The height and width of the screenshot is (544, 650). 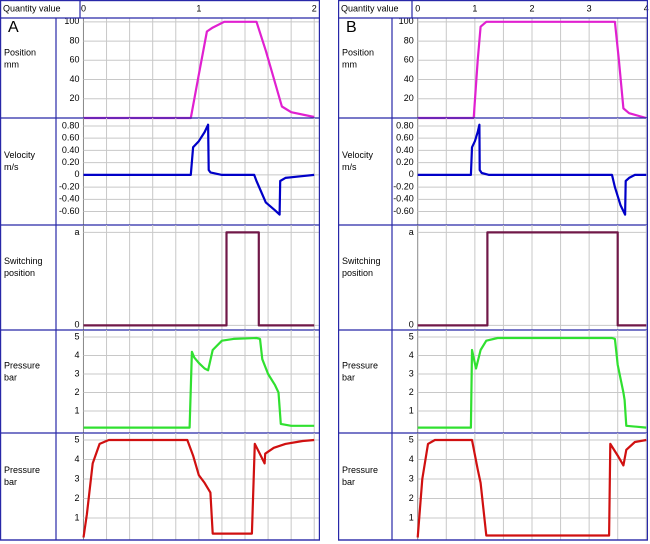 What do you see at coordinates (646, 8) in the screenshot?
I see `x-tick-label: 4` at bounding box center [646, 8].